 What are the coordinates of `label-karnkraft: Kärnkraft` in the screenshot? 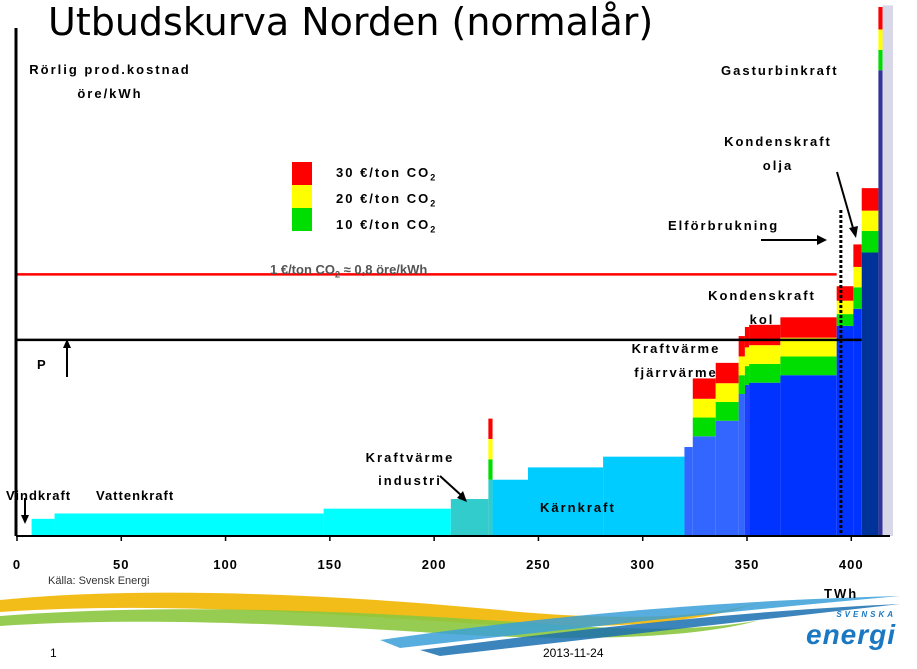 It's located at (578, 507).